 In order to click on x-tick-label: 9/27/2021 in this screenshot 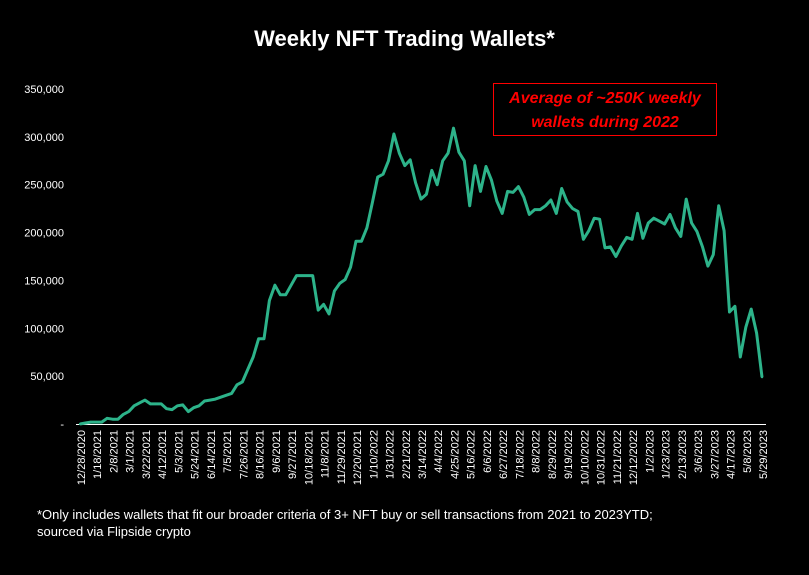, I will do `click(293, 454)`.